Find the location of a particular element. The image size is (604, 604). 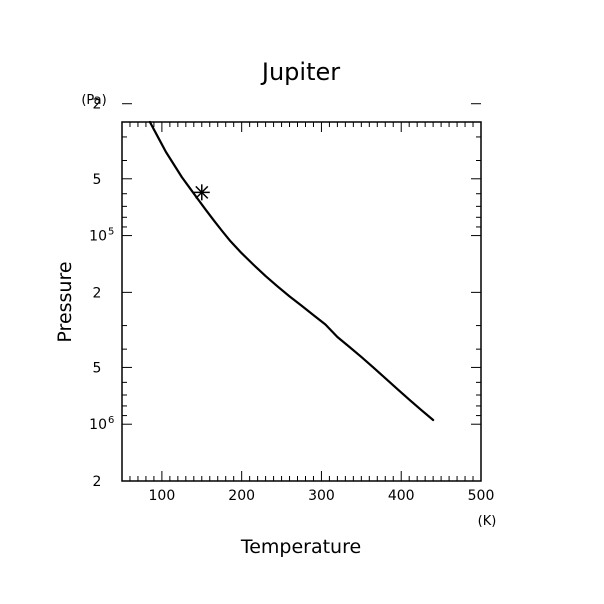

x-axis-unit: (K) is located at coordinates (487, 521).